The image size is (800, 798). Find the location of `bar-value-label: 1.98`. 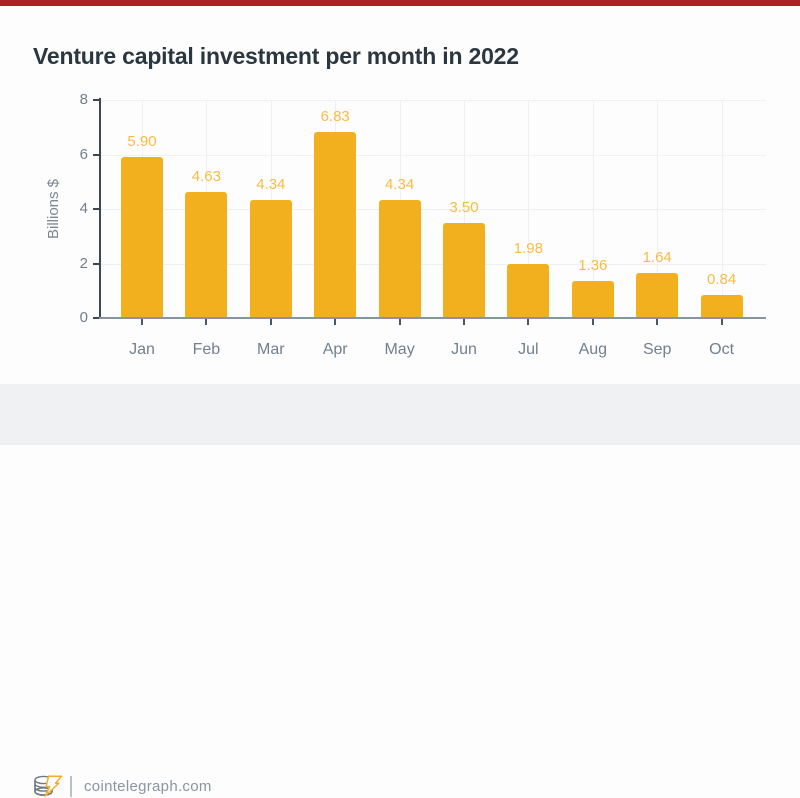

bar-value-label: 1.98 is located at coordinates (528, 249).